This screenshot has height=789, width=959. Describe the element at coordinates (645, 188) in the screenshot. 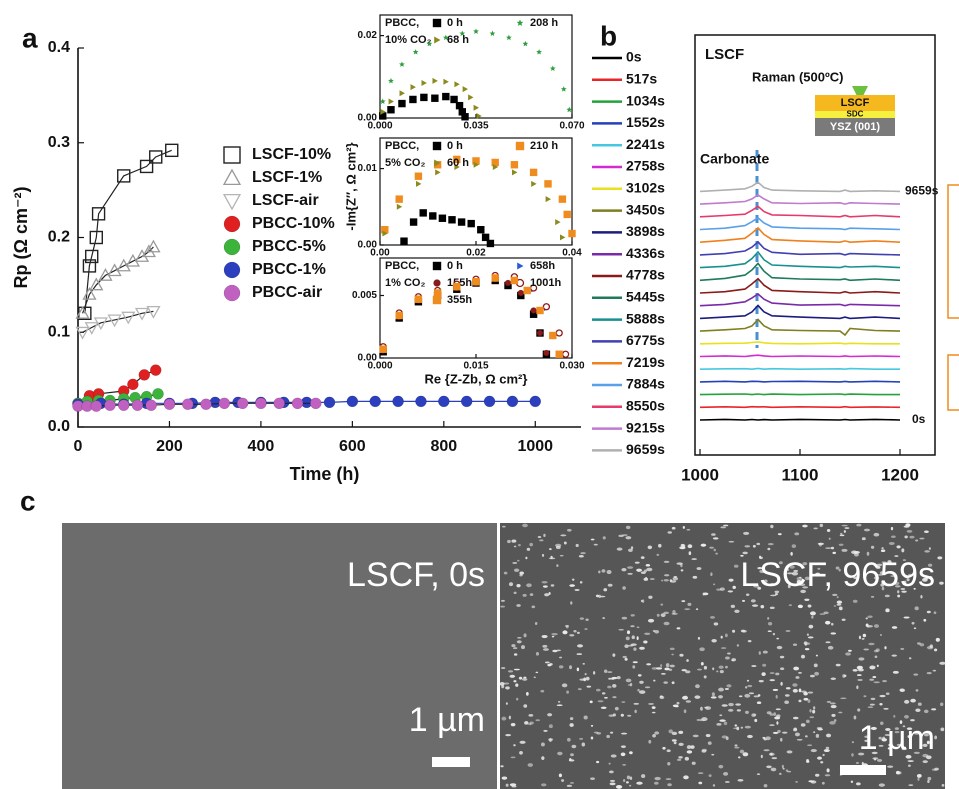

I see `legend-label: 3102s` at that location.